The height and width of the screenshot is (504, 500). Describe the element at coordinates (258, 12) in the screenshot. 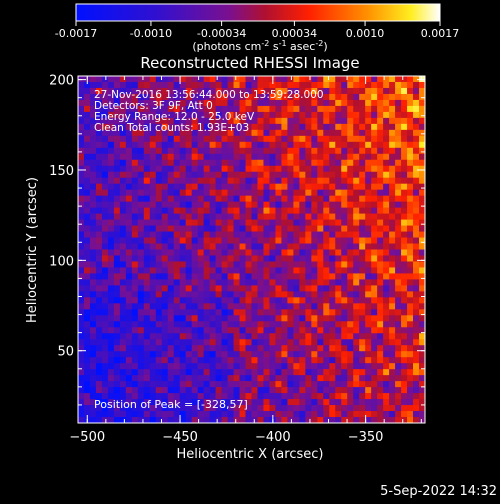

I see `colorbar` at that location.